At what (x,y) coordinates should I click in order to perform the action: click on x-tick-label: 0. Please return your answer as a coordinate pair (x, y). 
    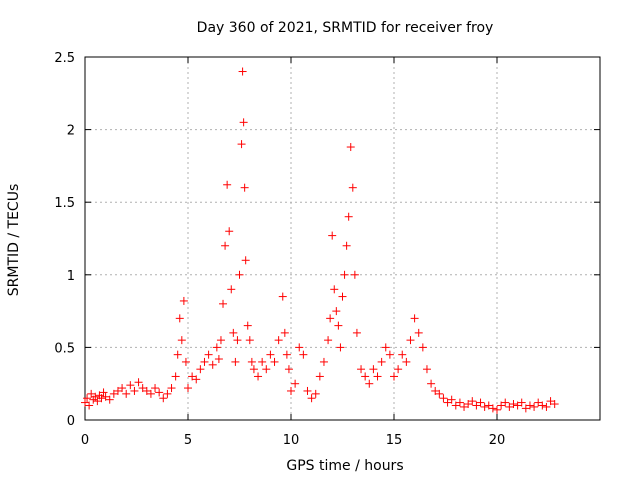
    Looking at the image, I should click on (85, 440).